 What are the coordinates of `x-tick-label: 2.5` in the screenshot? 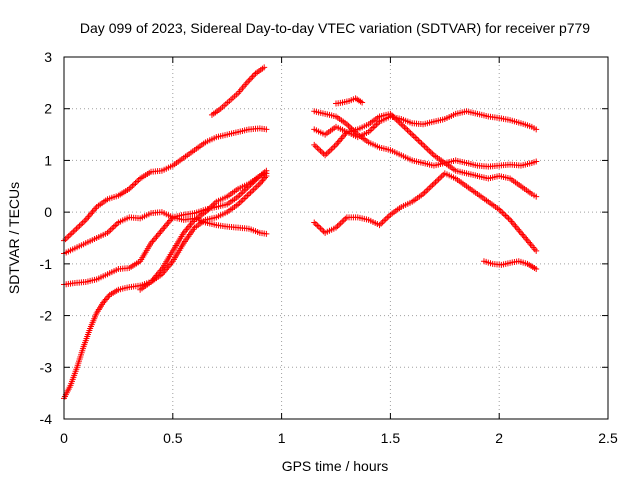 It's located at (608, 438).